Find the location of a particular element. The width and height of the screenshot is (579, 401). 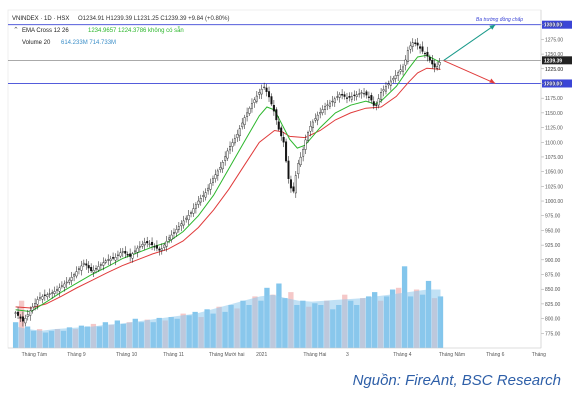

y-tick-label: 1075.00 is located at coordinates (554, 158).